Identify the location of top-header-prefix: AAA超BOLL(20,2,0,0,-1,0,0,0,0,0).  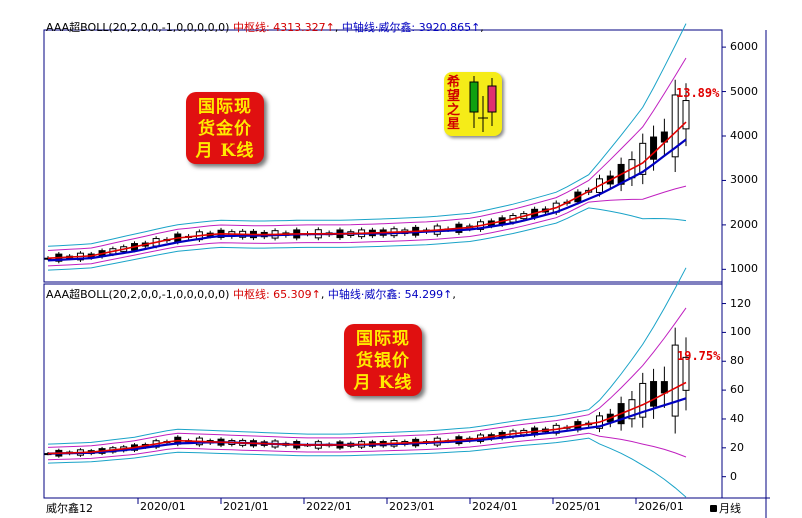
(138, 27).